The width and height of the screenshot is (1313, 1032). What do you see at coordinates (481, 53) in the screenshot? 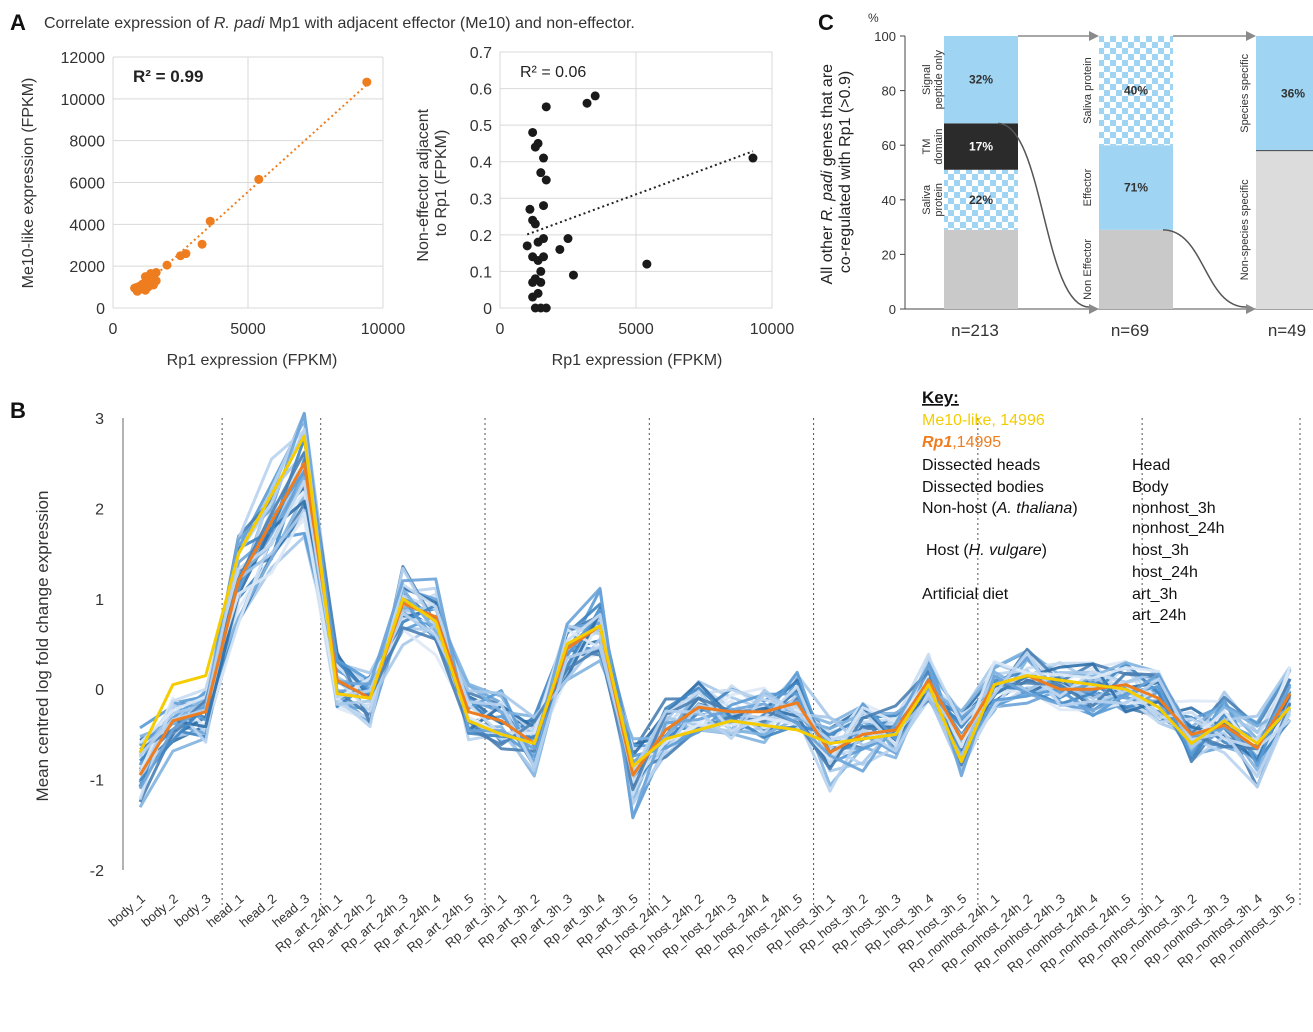
I see `a2-y-tick-label: 0.7` at bounding box center [481, 53].